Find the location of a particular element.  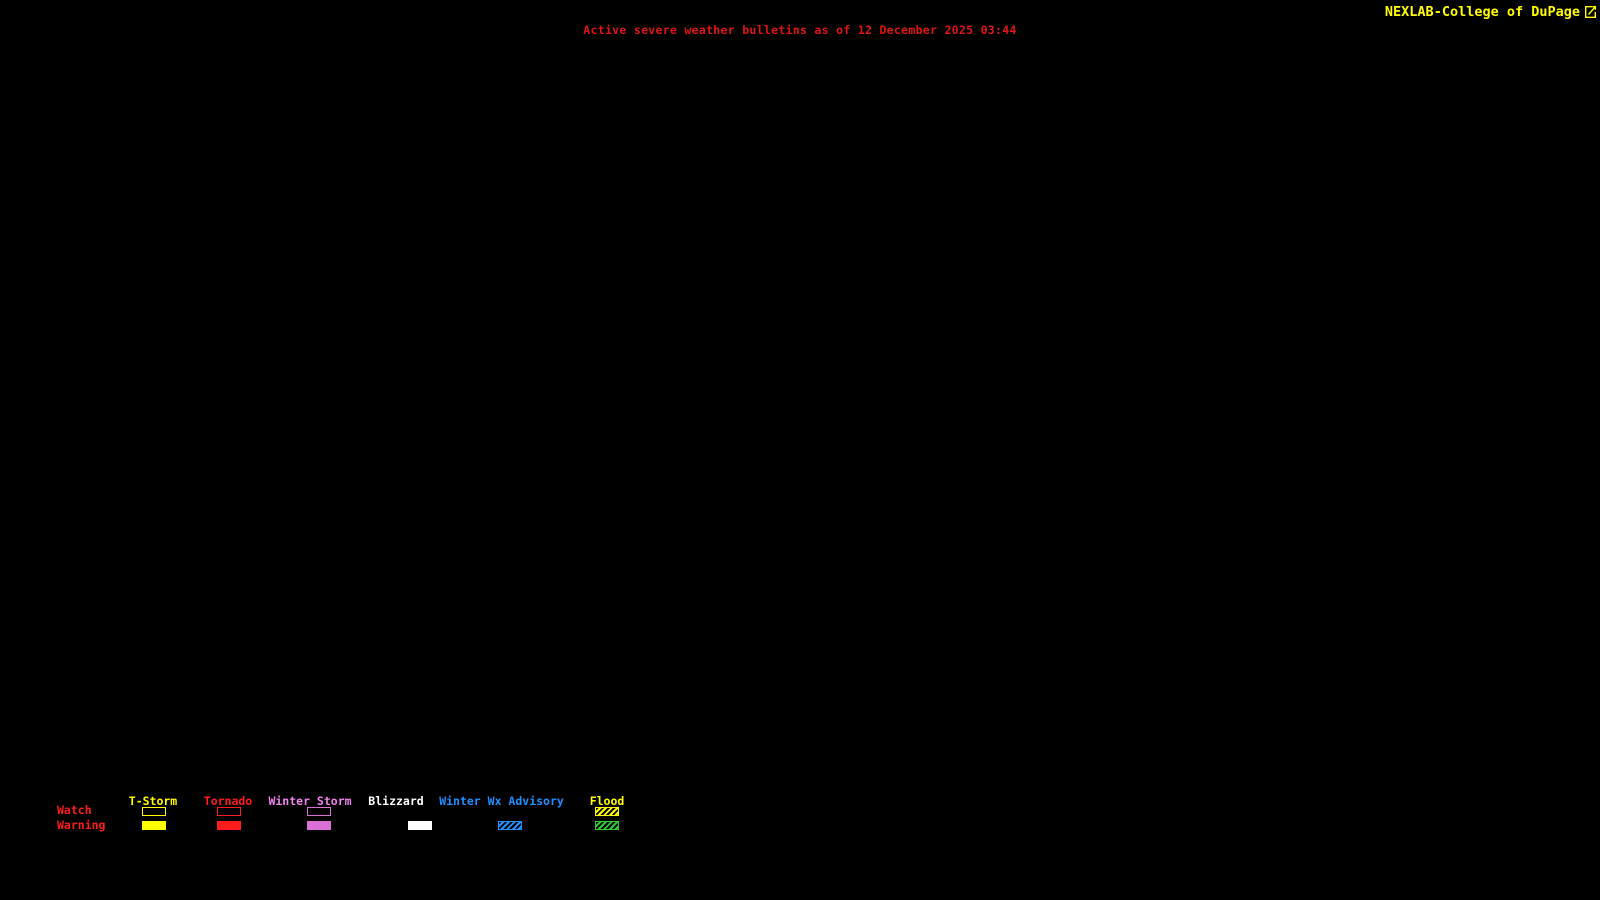

legend-box-winter-wx-advisory-warning is located at coordinates (510, 825).